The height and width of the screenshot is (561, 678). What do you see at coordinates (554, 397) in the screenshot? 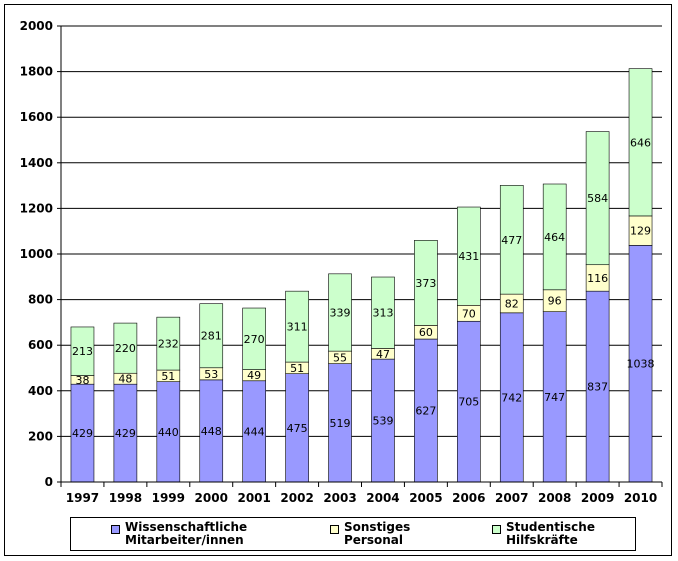
I see `data-label: 747` at bounding box center [554, 397].